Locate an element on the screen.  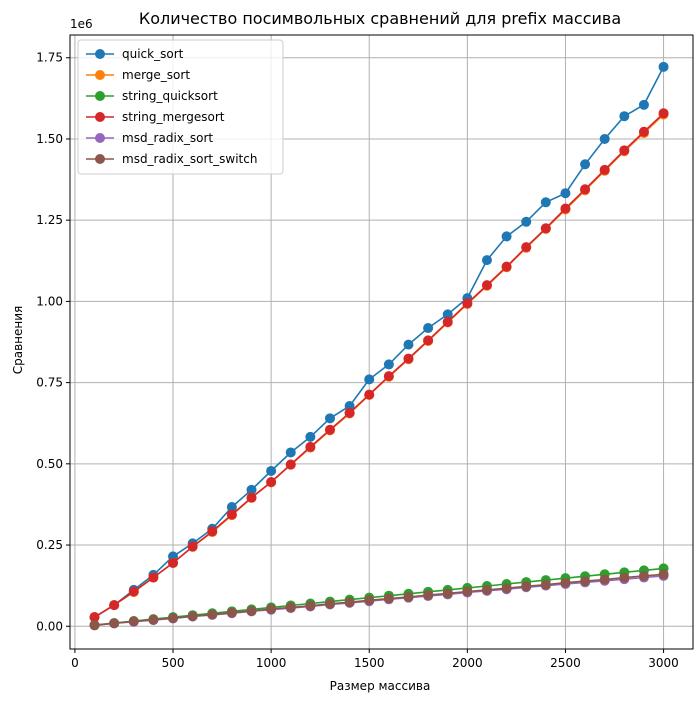
y-axis-offset-label: 1e6 is located at coordinates (81, 24).